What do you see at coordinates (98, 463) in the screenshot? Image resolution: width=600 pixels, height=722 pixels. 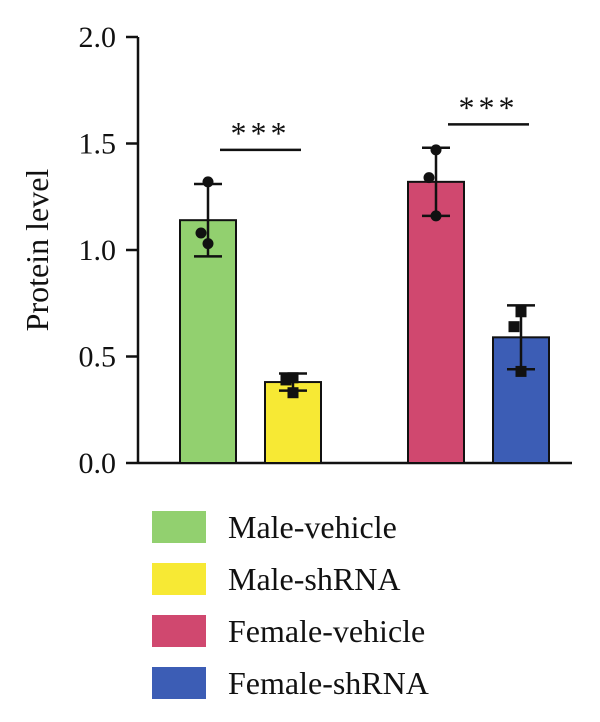 I see `y-tick-label: 0.0` at bounding box center [98, 463].